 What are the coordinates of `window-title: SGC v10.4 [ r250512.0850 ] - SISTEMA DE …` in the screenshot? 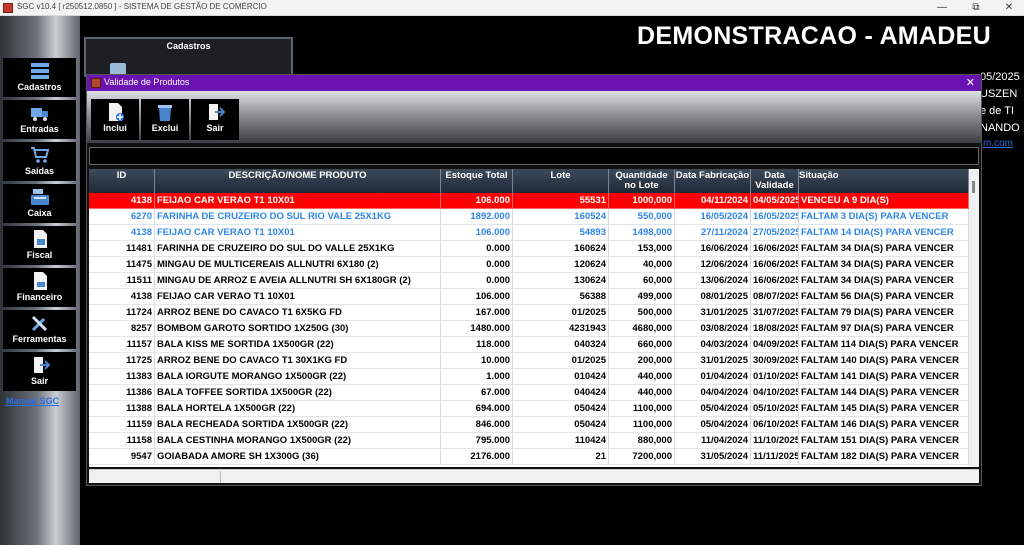 It's located at (142, 6).